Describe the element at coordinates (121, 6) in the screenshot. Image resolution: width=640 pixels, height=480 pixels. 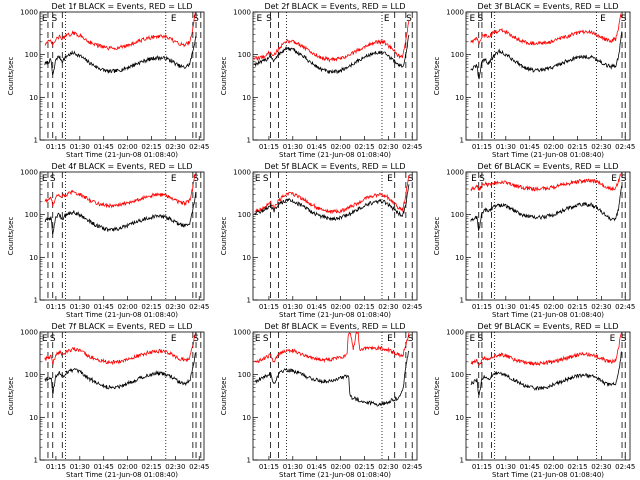
I see `panel-title: Det 1f BLACK = Events, RED = LLD` at that location.